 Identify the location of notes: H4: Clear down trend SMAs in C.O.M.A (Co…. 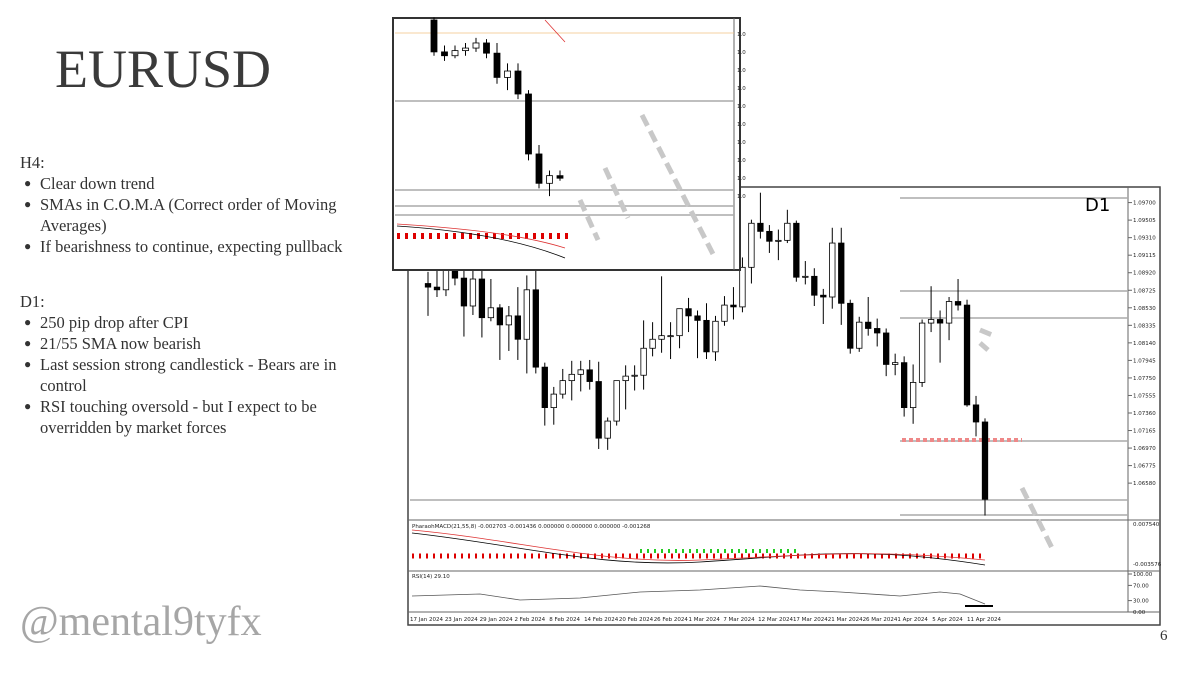
(202, 312).